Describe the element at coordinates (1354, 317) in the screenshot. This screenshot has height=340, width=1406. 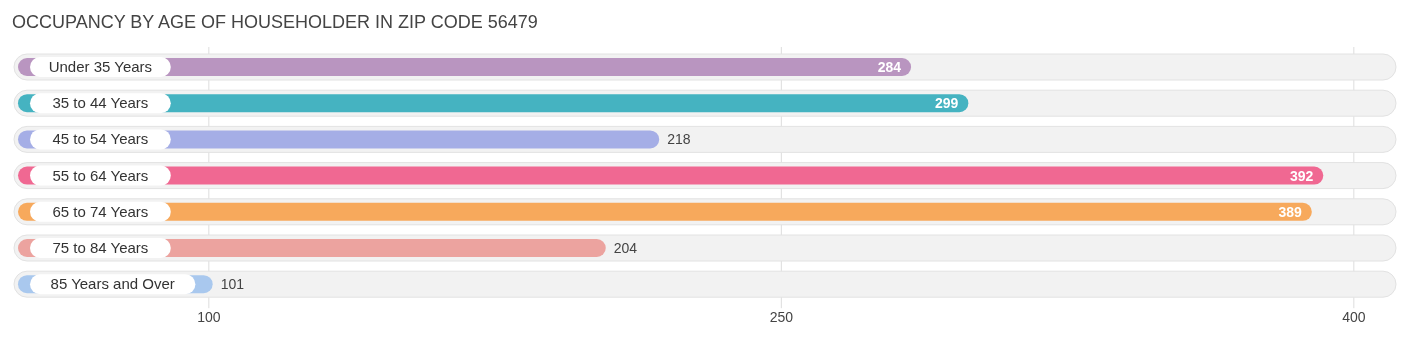
I see `x-tick-label: 400` at that location.